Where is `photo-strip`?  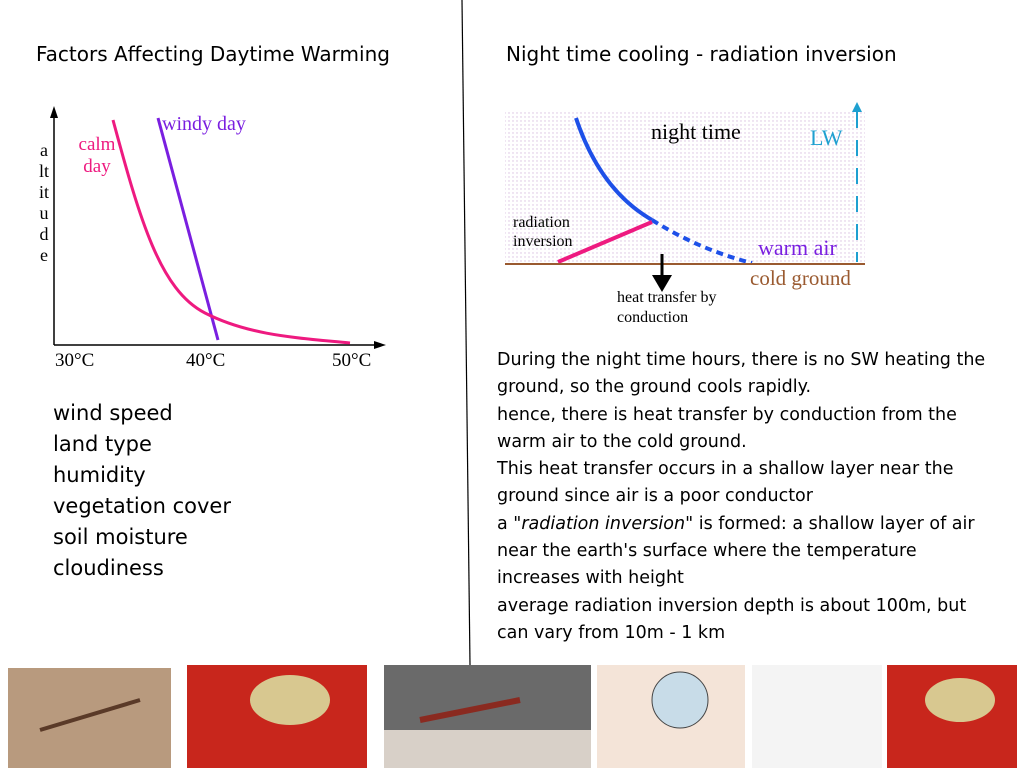 photo-strip is located at coordinates (512, 716).